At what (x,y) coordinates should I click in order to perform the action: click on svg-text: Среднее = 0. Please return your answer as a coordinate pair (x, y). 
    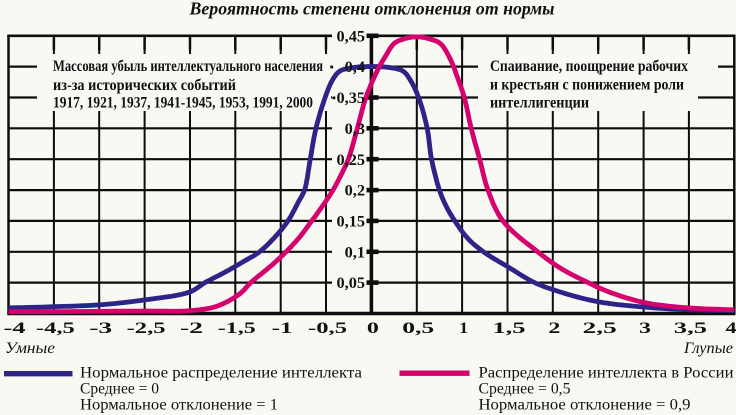
    Looking at the image, I should click on (119, 389).